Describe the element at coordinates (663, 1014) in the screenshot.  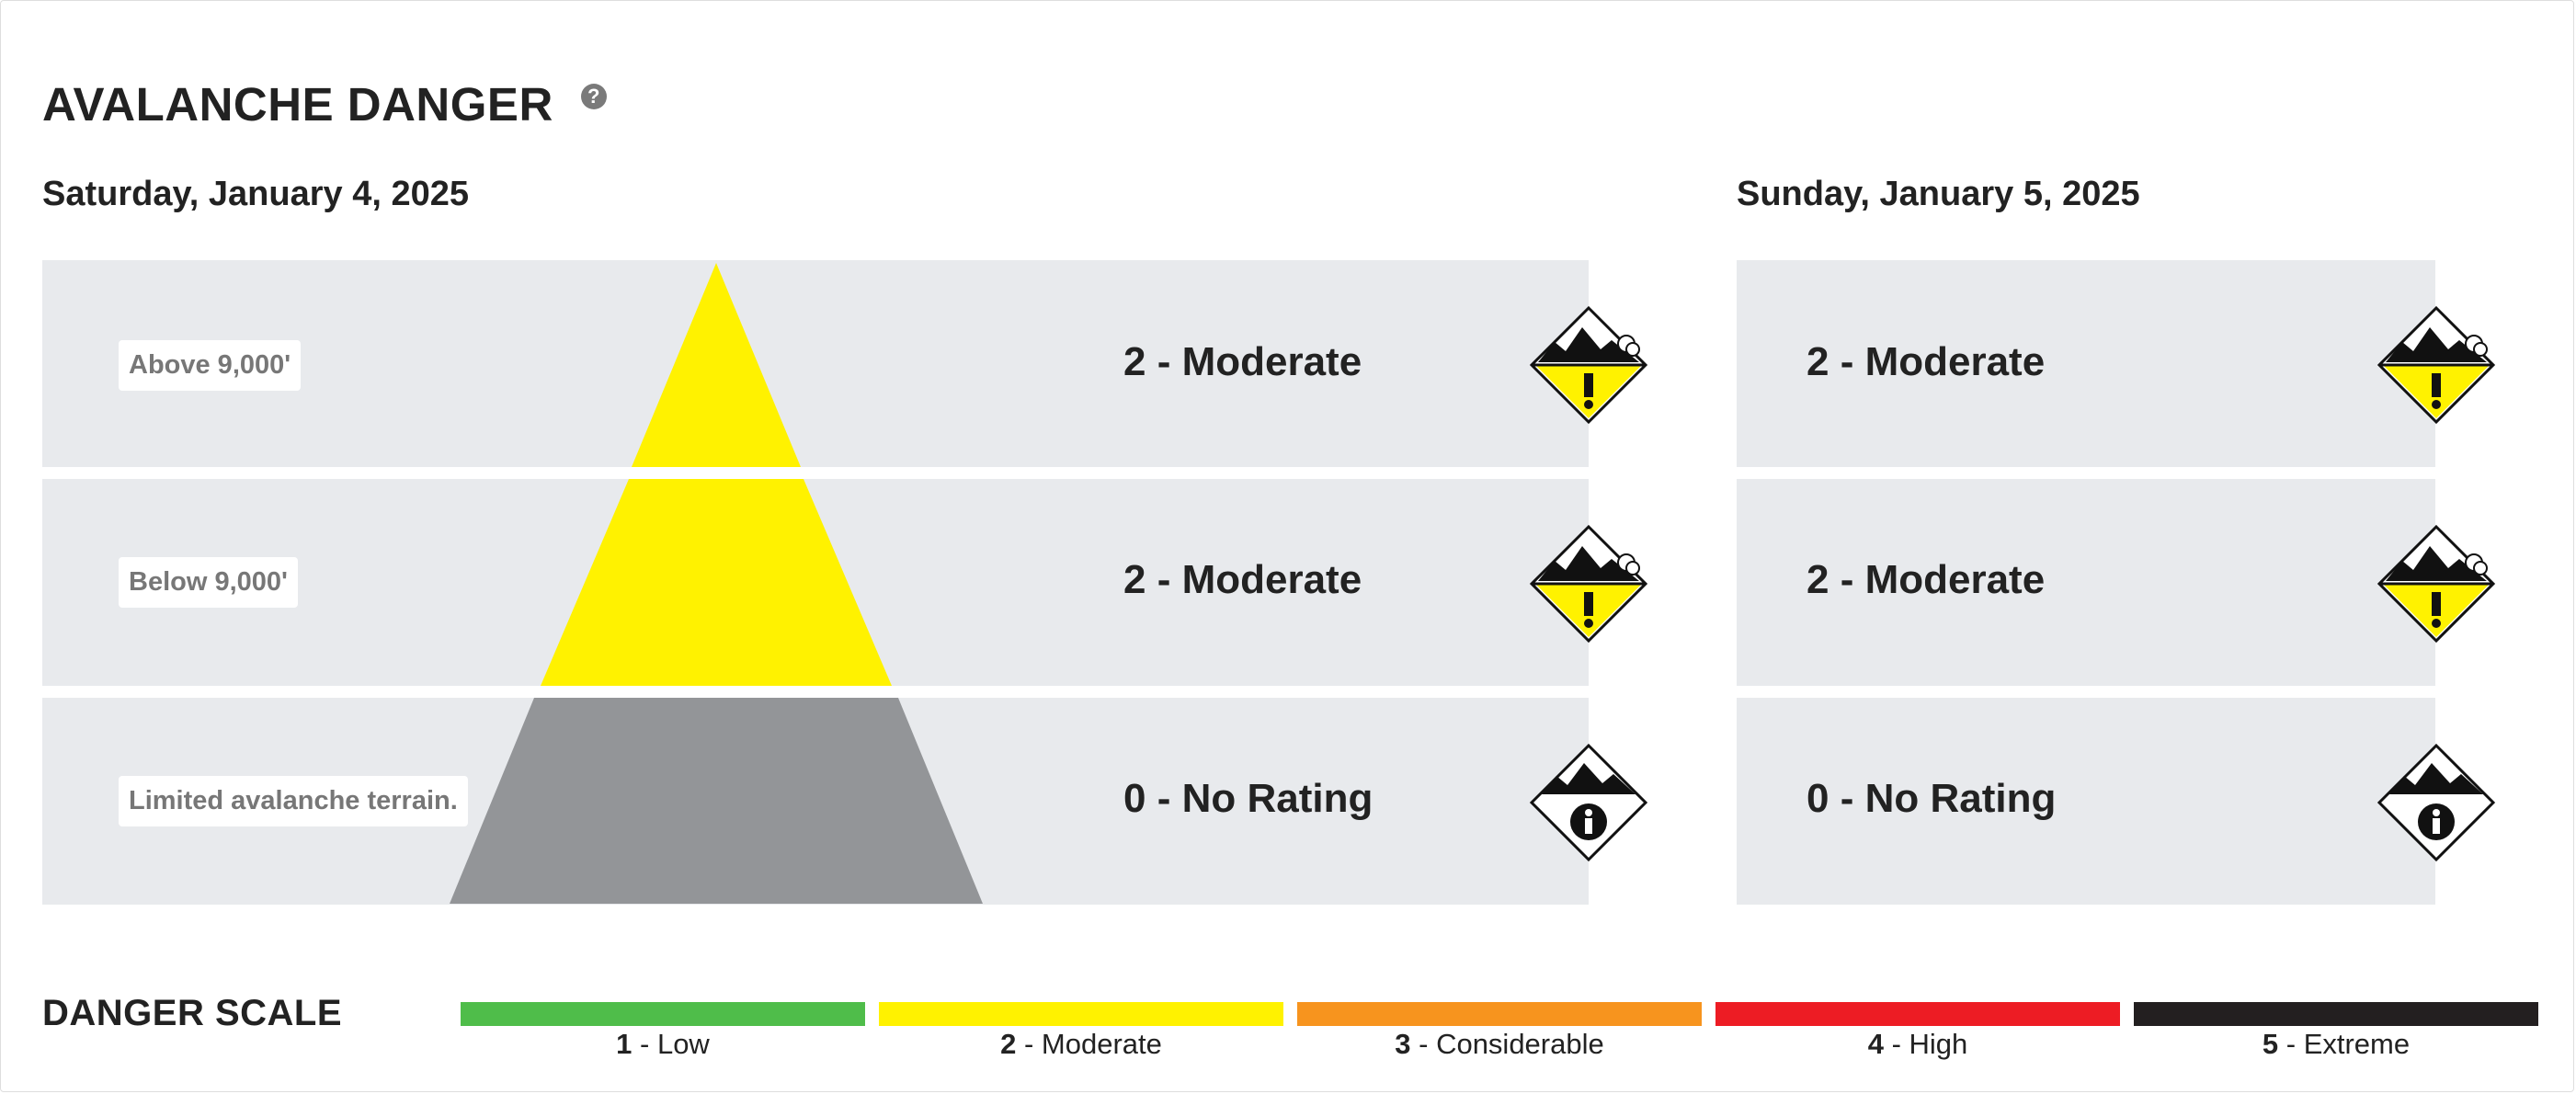
I see `scale-bar-low` at that location.